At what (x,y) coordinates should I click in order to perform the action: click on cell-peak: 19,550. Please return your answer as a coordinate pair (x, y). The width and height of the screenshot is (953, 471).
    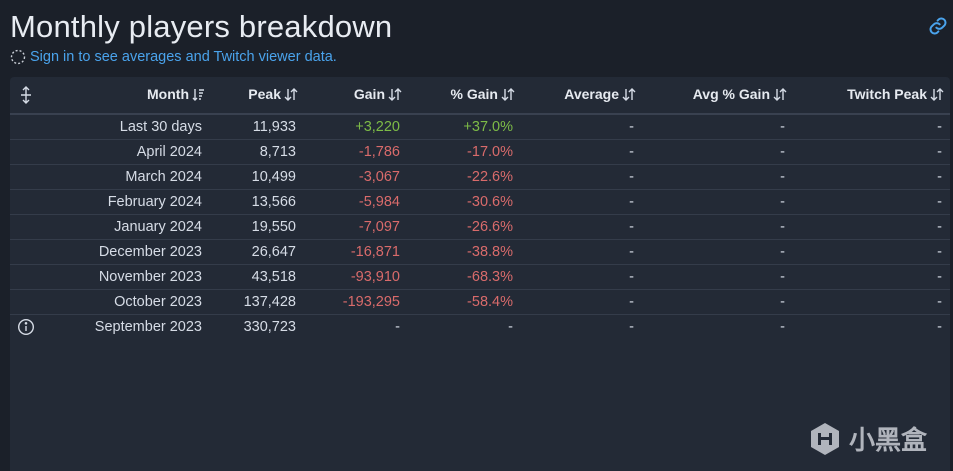
    Looking at the image, I should click on (257, 227).